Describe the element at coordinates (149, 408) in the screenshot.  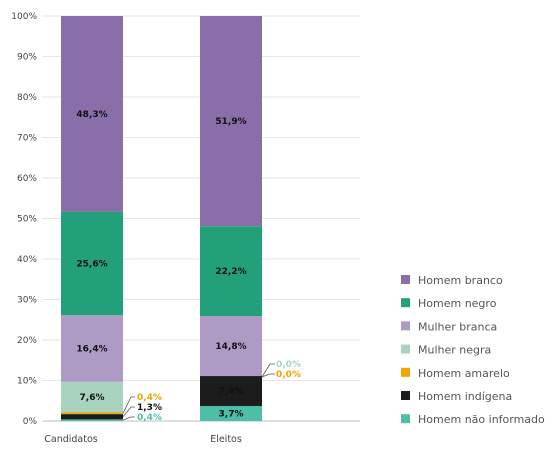
I see `data-label: 1,3%` at that location.